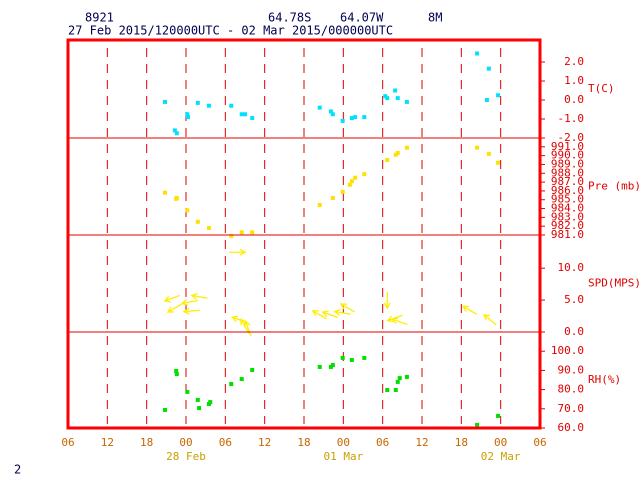  What do you see at coordinates (362, 18) in the screenshot?
I see `longitude: 64.07W` at bounding box center [362, 18].